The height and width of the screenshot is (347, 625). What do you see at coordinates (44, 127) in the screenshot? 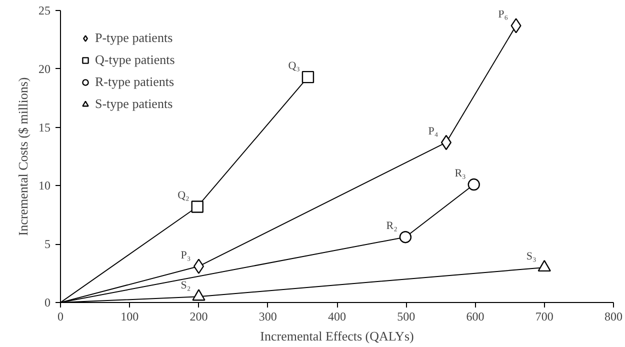
I see `y-tick-label: 15` at bounding box center [44, 127].